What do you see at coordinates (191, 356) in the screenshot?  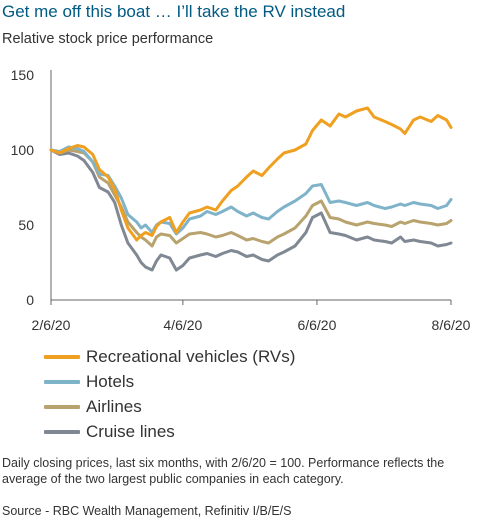 I see `legend-label-rv: Recreational vehicles (RVs)` at bounding box center [191, 356].